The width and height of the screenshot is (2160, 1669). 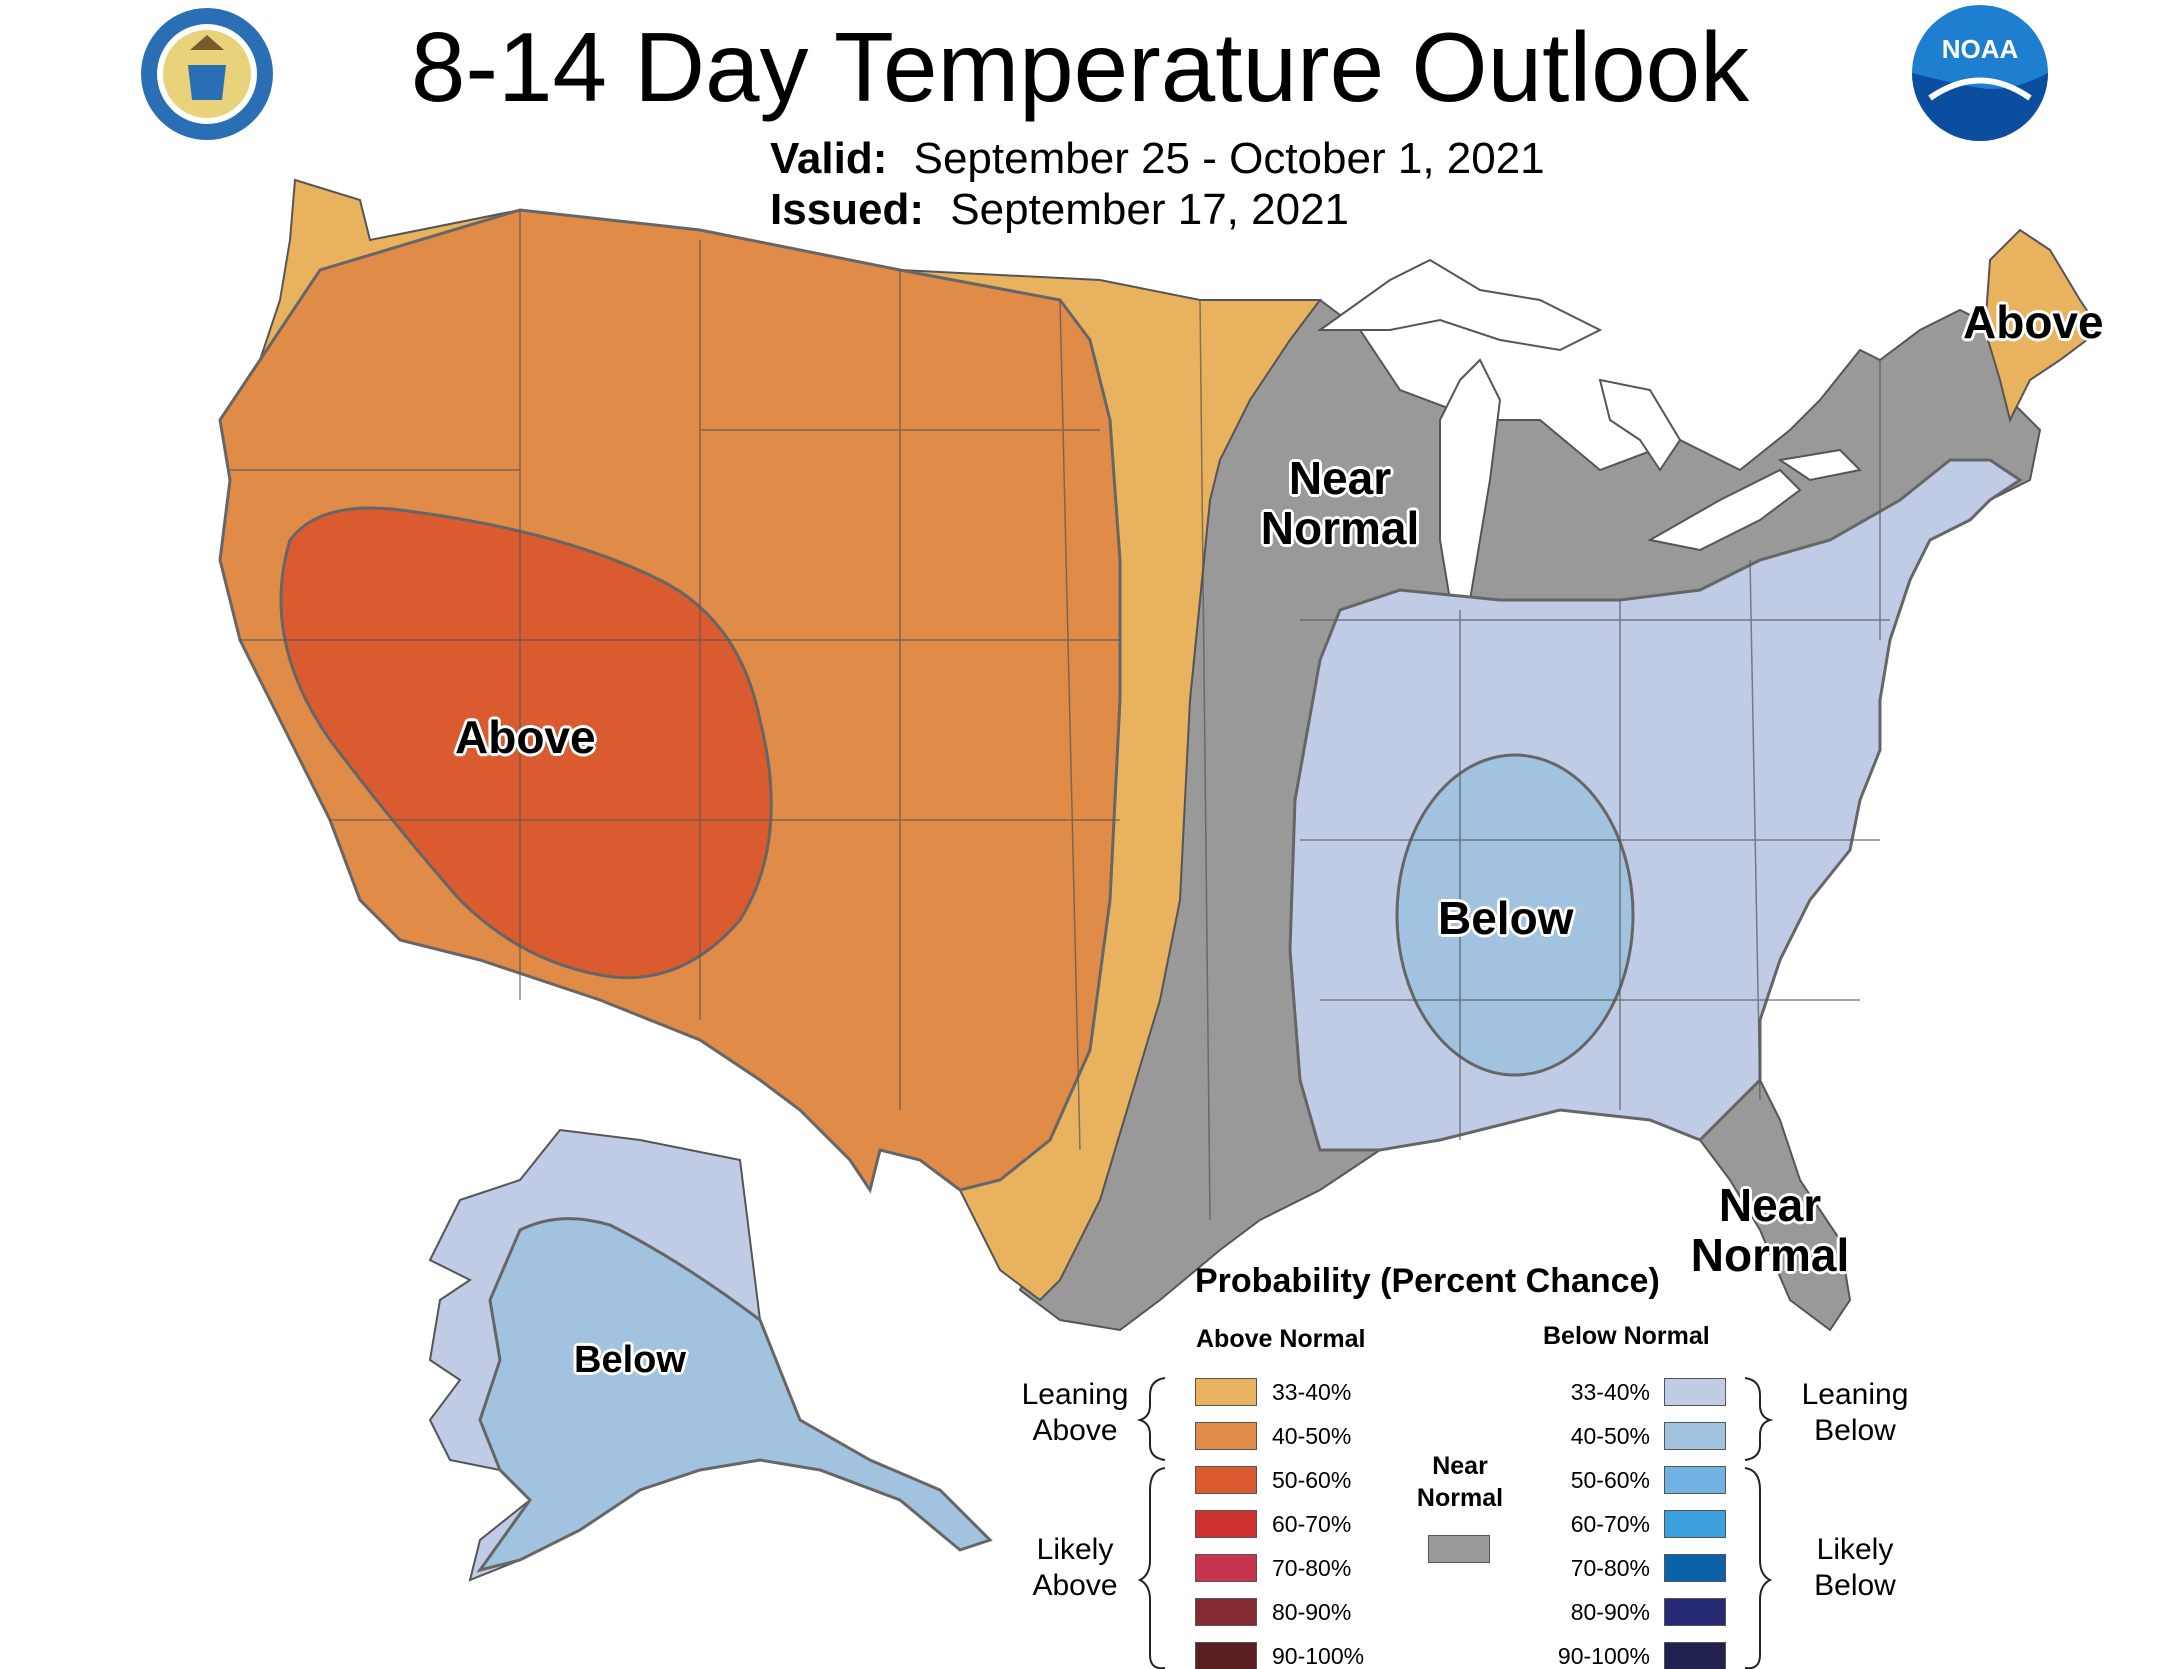 What do you see at coordinates (1770, 1255) in the screenshot?
I see `label-florida-line2: Normal` at bounding box center [1770, 1255].